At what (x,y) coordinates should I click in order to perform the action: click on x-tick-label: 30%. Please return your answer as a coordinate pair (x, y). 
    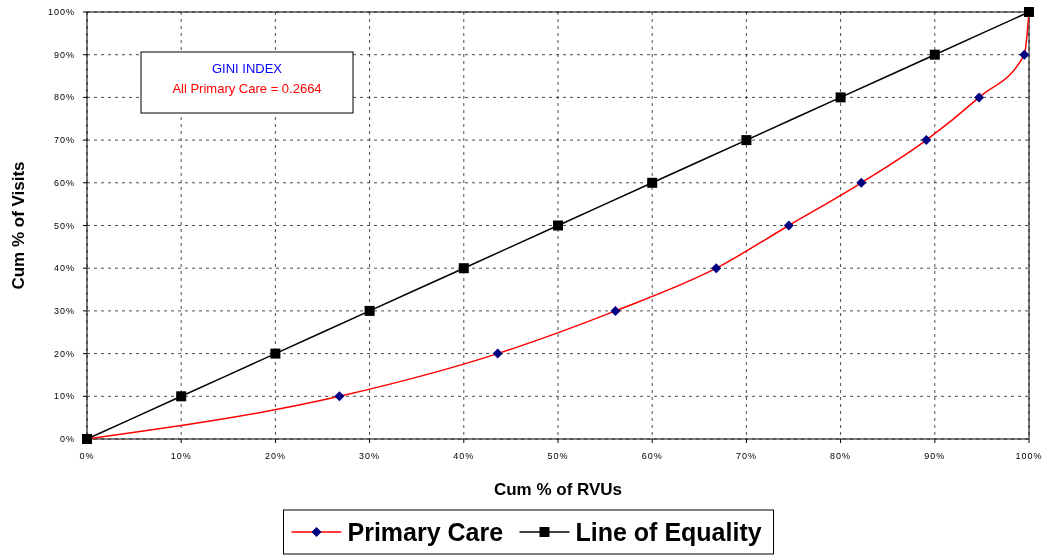
    Looking at the image, I should click on (370, 456).